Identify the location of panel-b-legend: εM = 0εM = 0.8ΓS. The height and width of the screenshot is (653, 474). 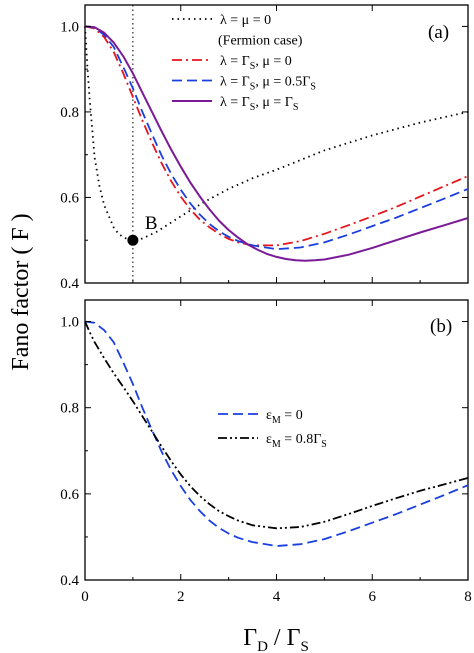
(272, 429).